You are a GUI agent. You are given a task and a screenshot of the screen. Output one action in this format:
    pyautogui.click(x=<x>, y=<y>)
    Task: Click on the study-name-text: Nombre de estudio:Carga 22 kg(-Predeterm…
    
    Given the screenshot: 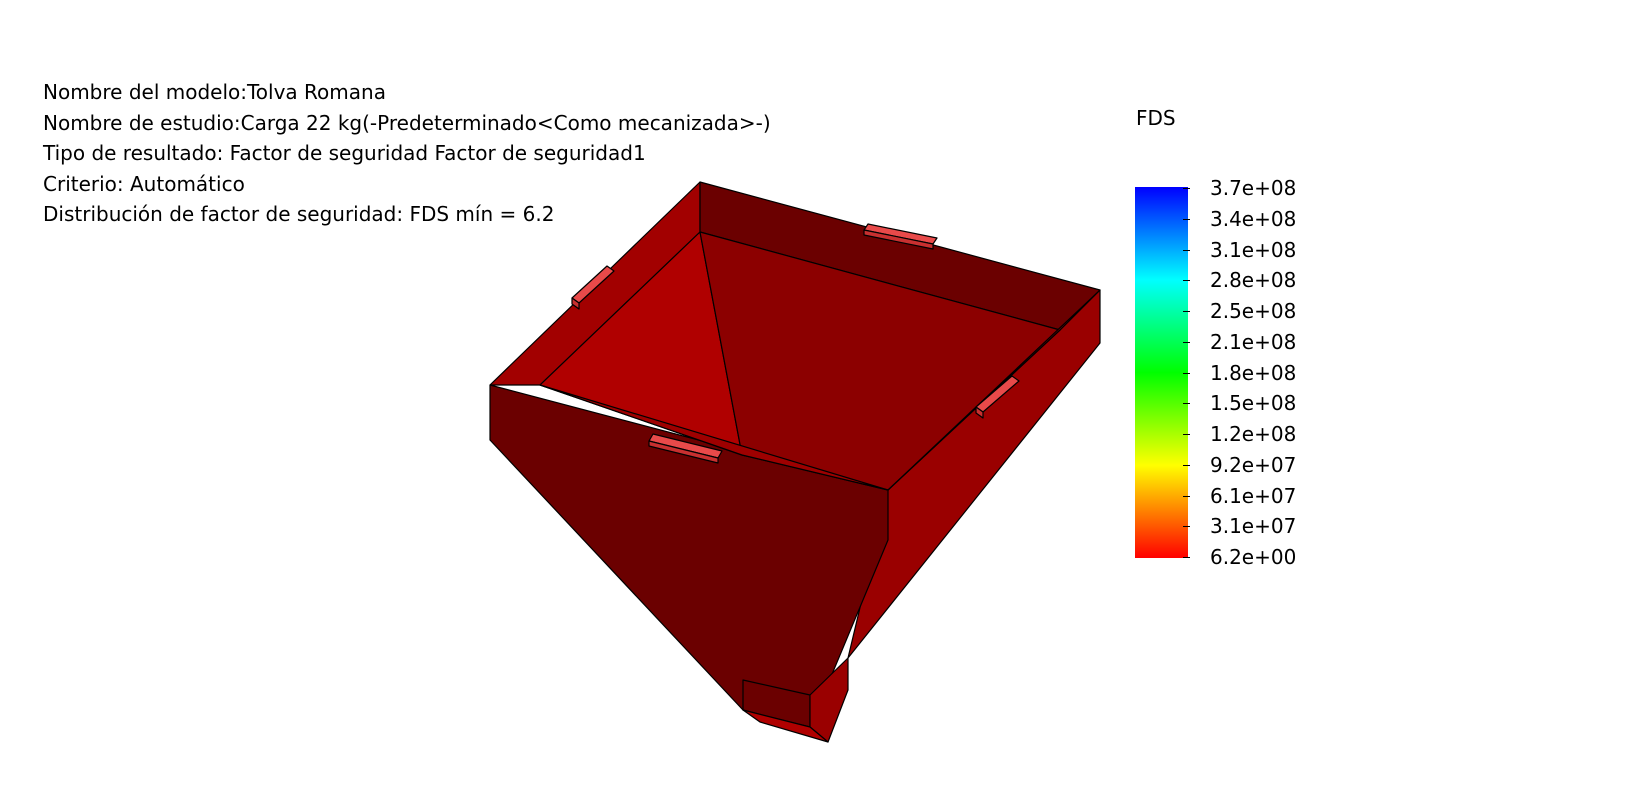 What is the action you would take?
    pyautogui.click(x=407, y=122)
    